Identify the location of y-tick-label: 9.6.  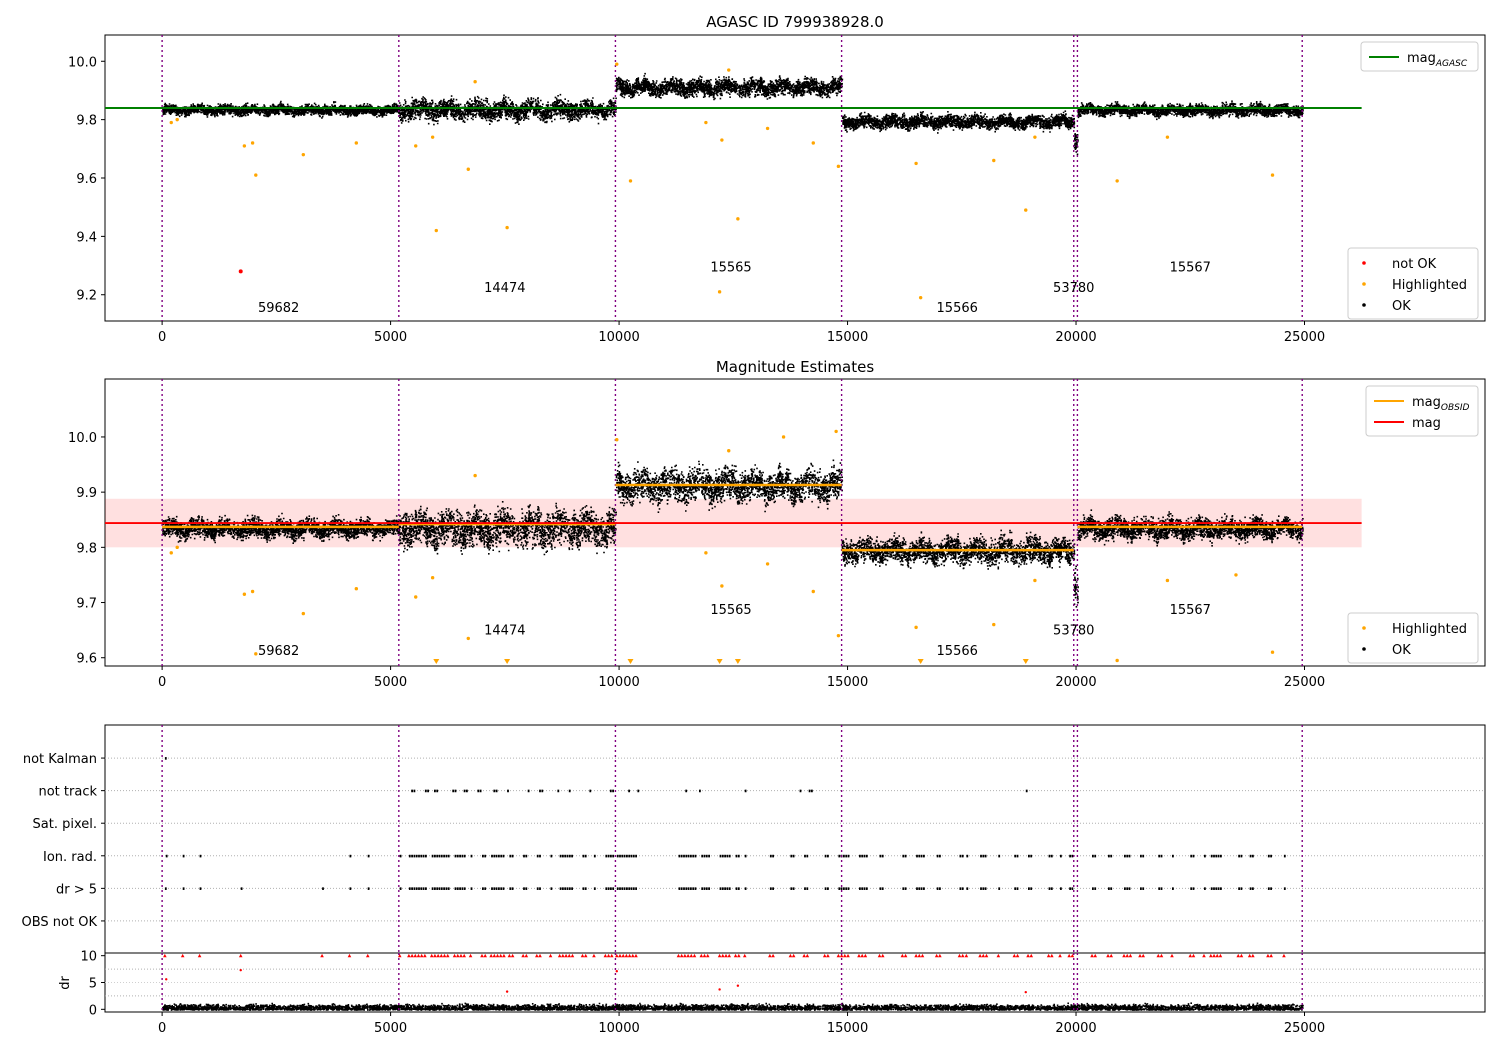
(86, 179).